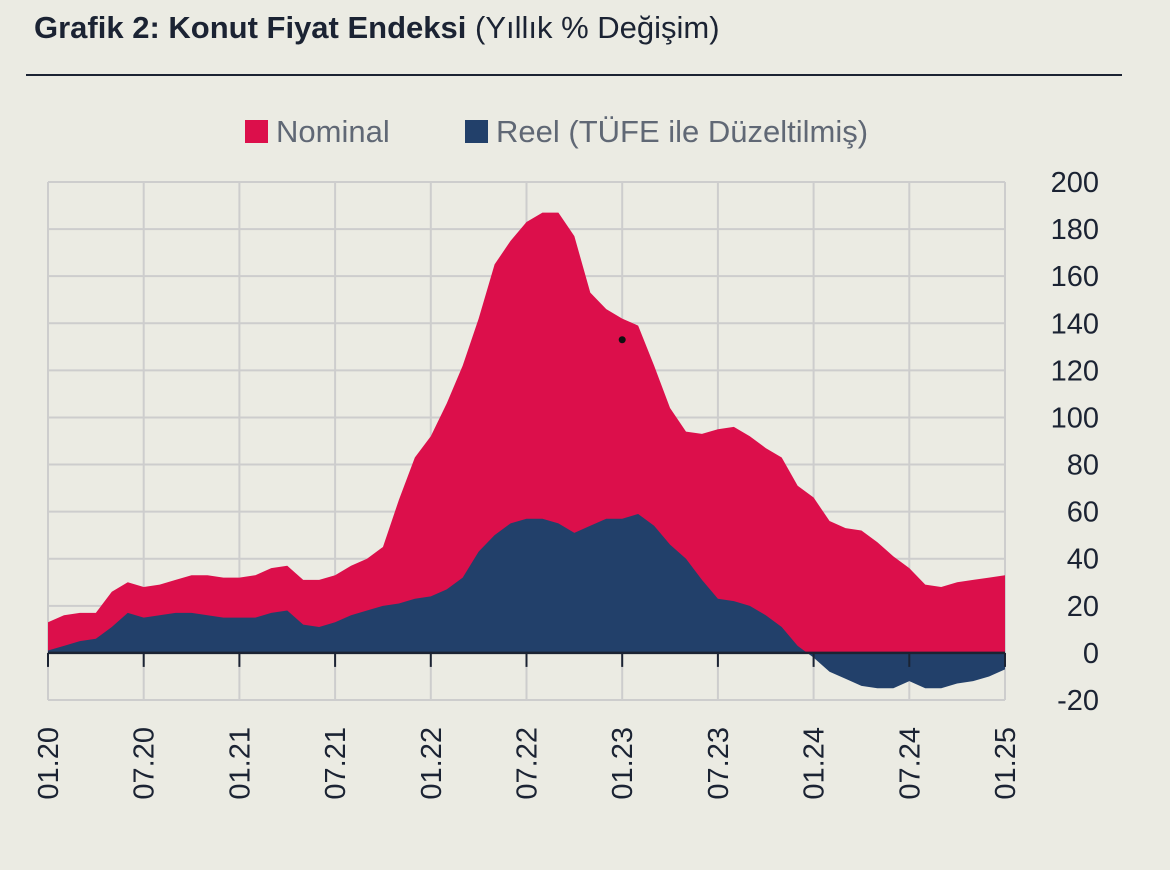 This screenshot has width=1170, height=870. What do you see at coordinates (815, 763) in the screenshot?
I see `x-tick-label: 01.24` at bounding box center [815, 763].